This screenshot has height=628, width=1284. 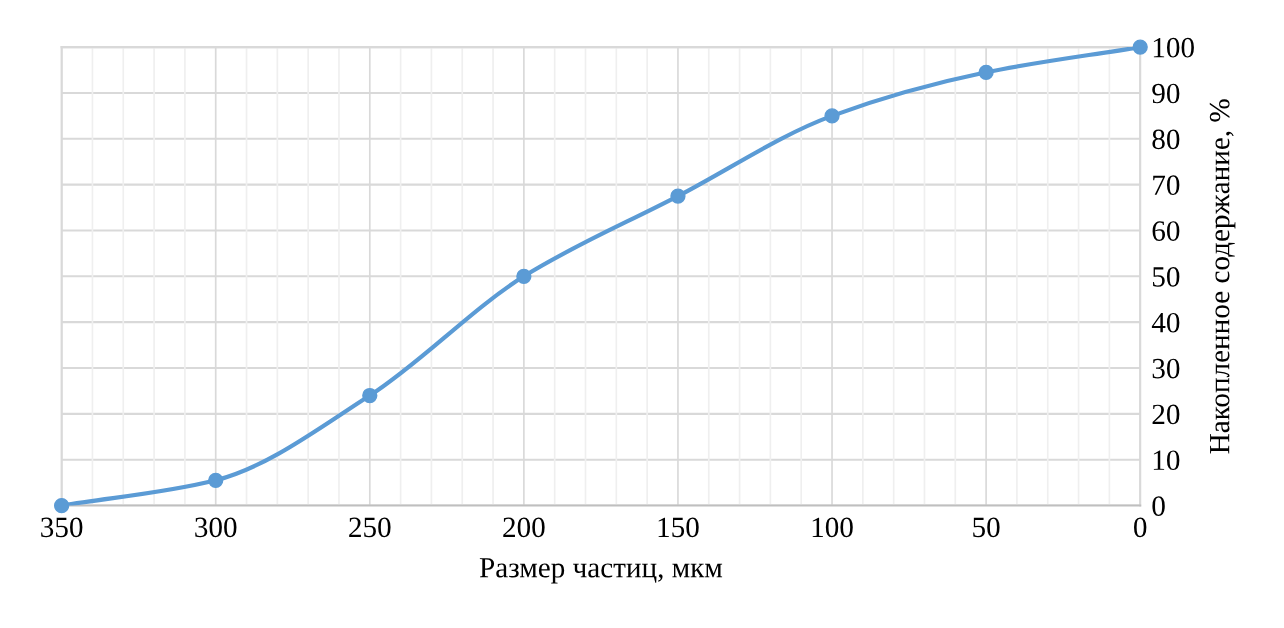 I want to click on y-tick-label: 60, so click(x=1166, y=231).